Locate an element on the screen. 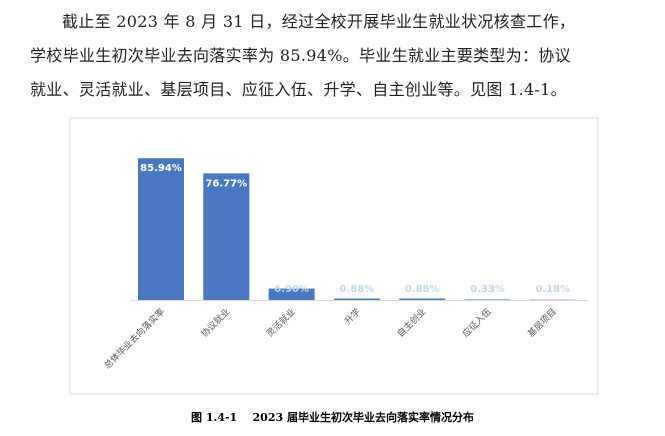 This screenshot has width=665, height=436. paragraph-line: 就业、灵活就业、基层项目、应征入伍、升学、自主创业等。见图 1.4-1。 is located at coordinates (298, 89).